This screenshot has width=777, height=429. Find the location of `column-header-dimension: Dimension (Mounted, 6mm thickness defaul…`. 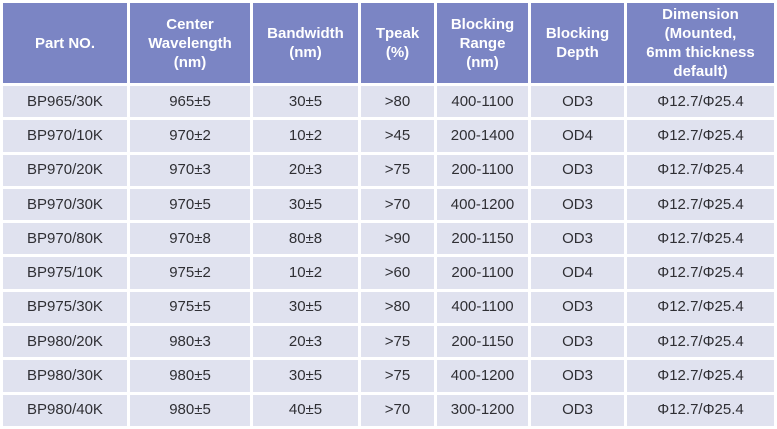

column-header-dimension: Dimension (Mounted, 6mm thickness defaul… is located at coordinates (700, 43).